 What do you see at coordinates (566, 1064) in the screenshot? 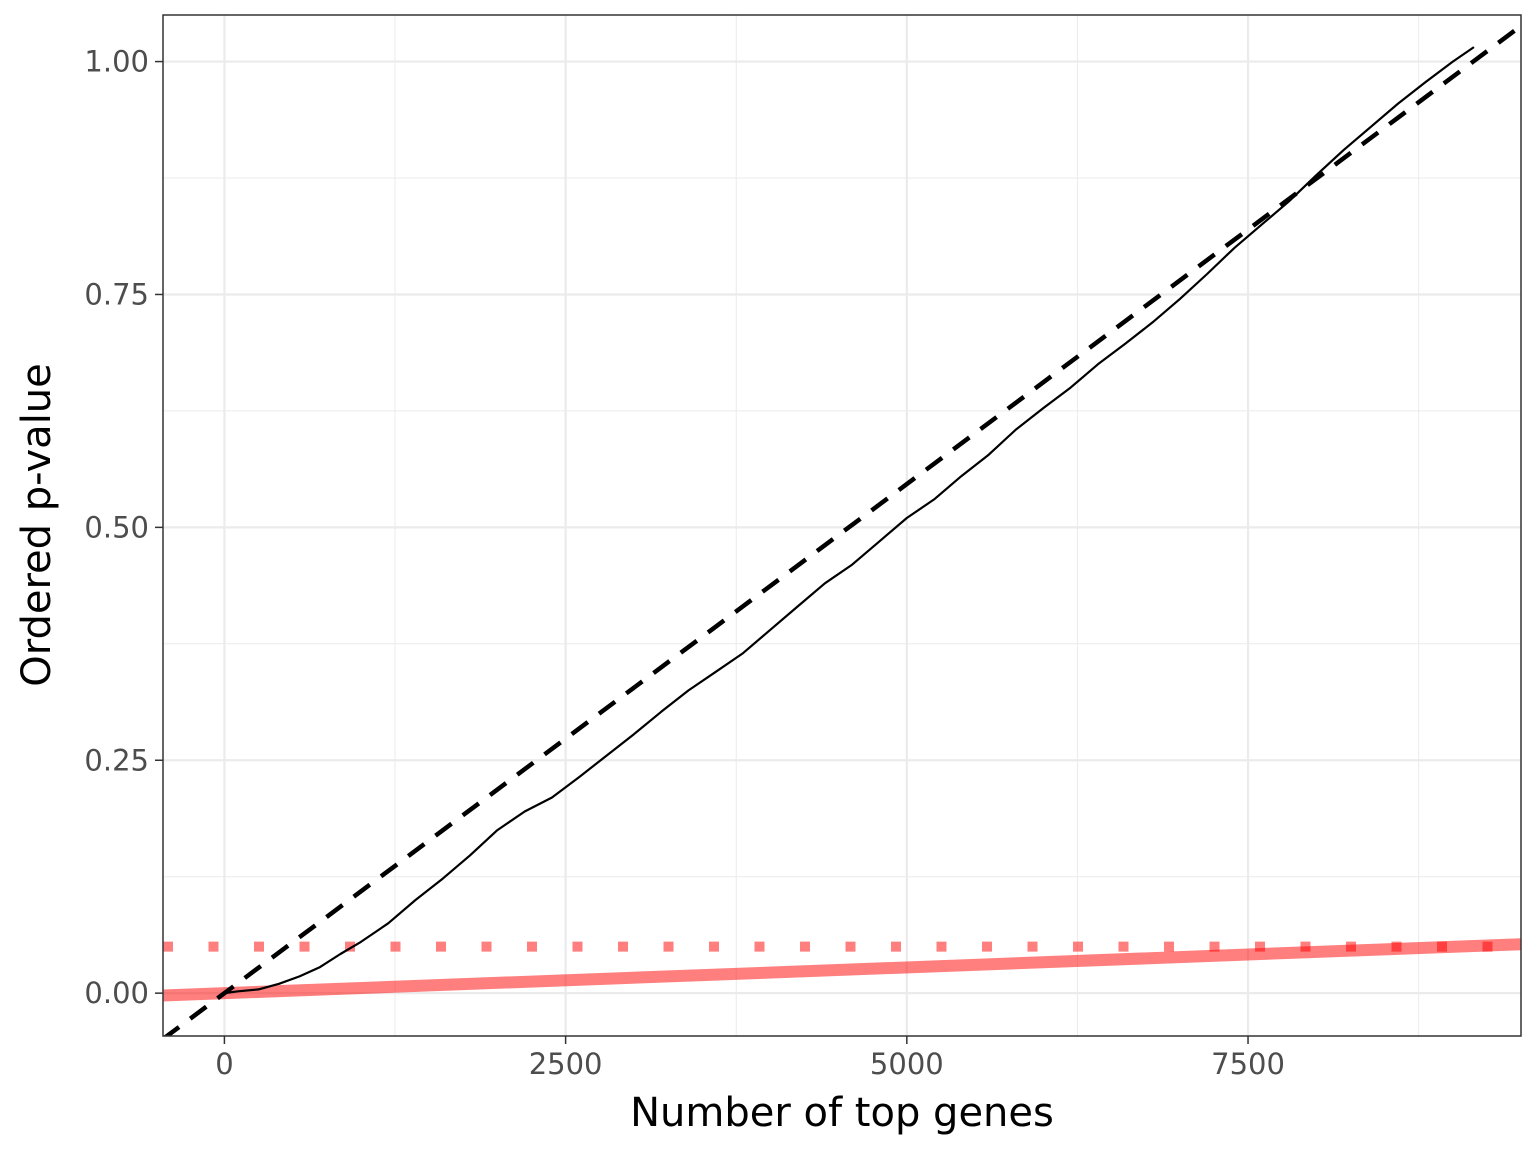
I see `x-tick-label: 2500` at bounding box center [566, 1064].